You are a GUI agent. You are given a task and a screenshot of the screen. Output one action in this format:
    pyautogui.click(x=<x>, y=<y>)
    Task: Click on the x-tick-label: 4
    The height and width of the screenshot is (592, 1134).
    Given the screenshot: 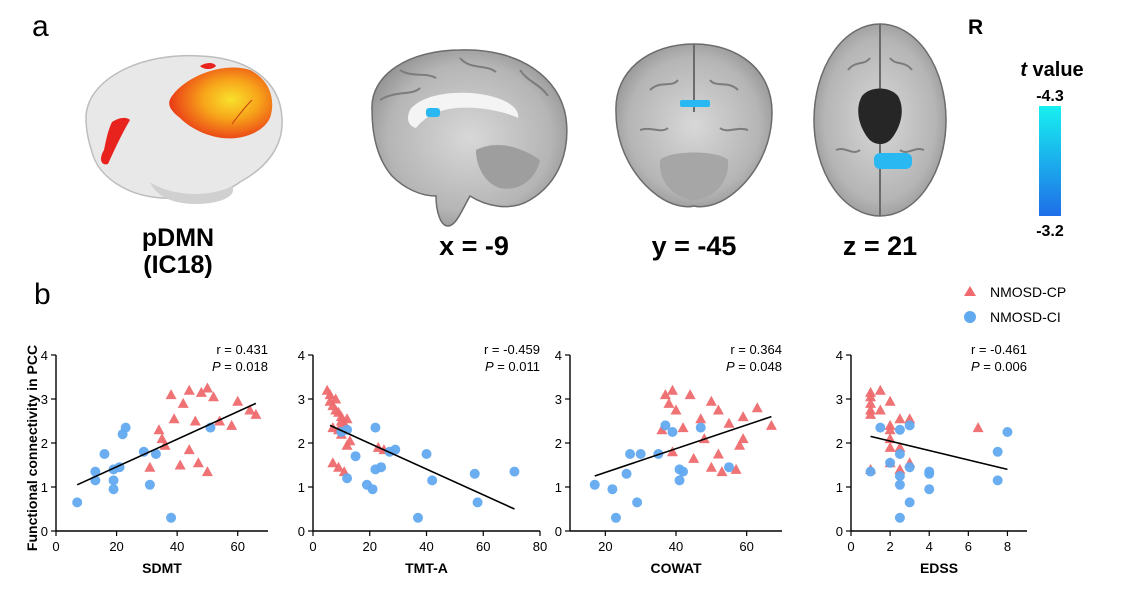 What is the action you would take?
    pyautogui.click(x=929, y=546)
    